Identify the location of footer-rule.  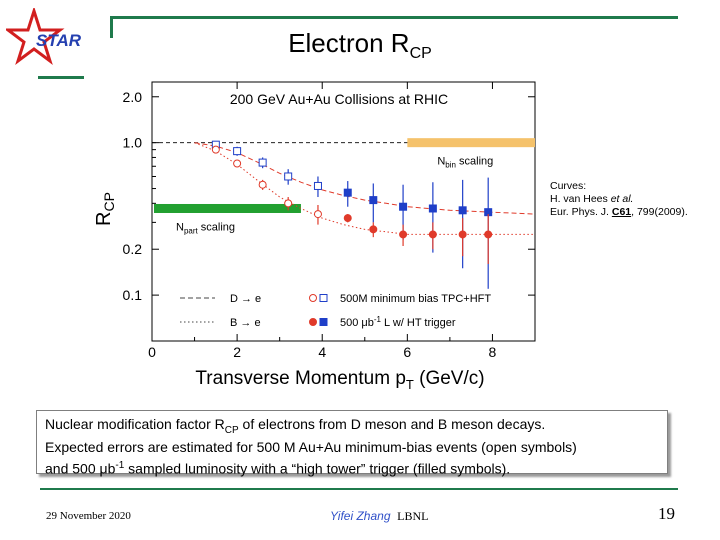
(359, 489).